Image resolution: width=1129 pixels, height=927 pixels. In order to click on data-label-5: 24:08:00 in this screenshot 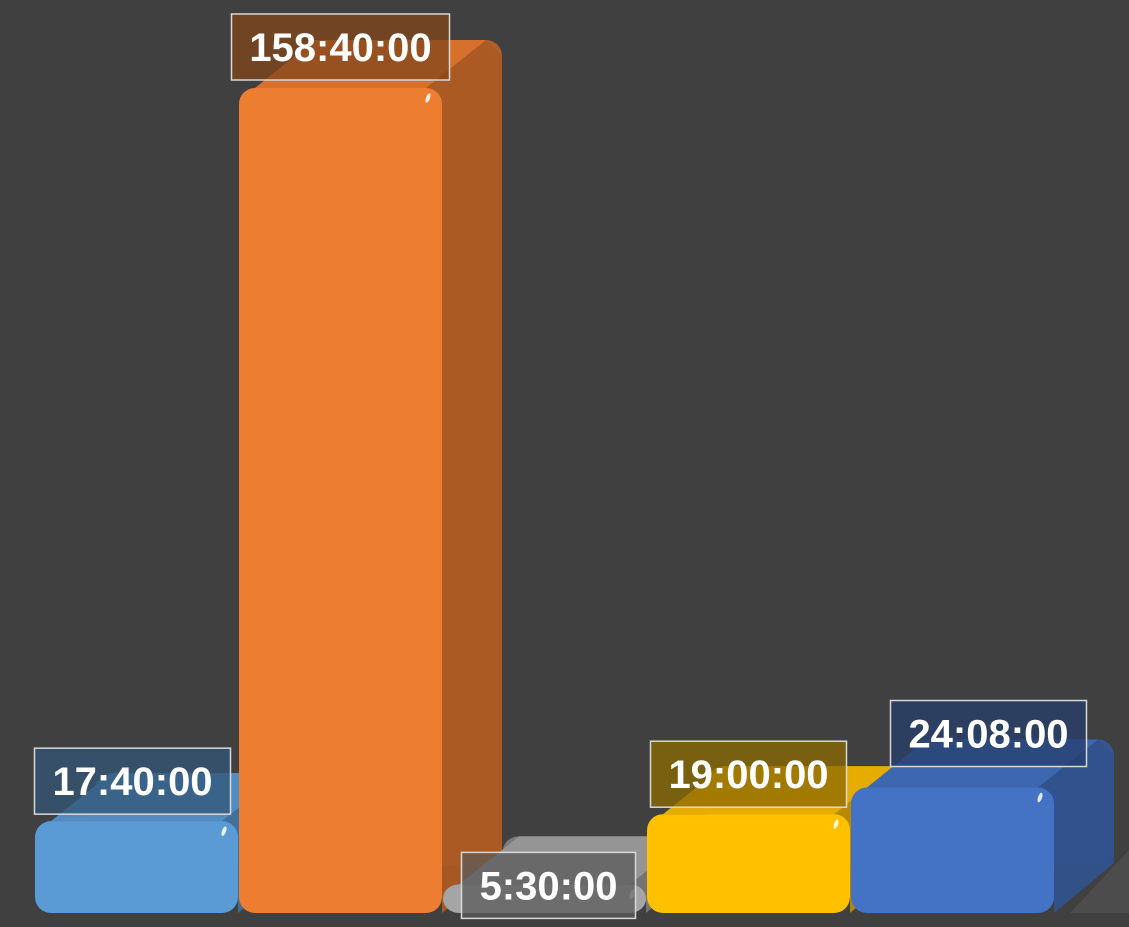, I will do `click(988, 733)`.